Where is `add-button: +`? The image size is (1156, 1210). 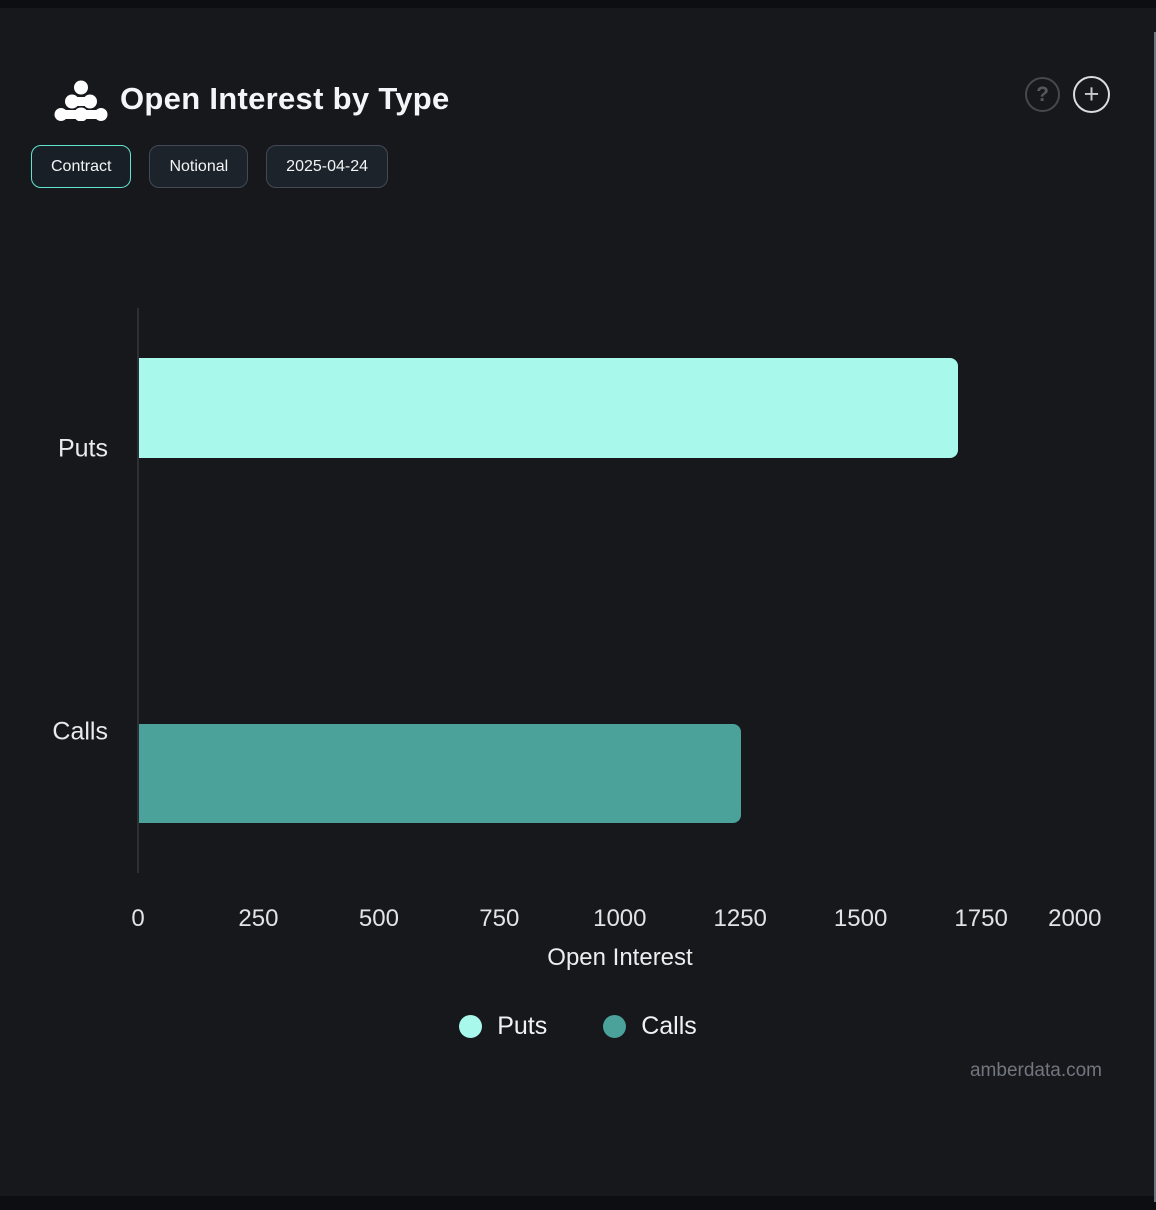
add-button: + is located at coordinates (1091, 94).